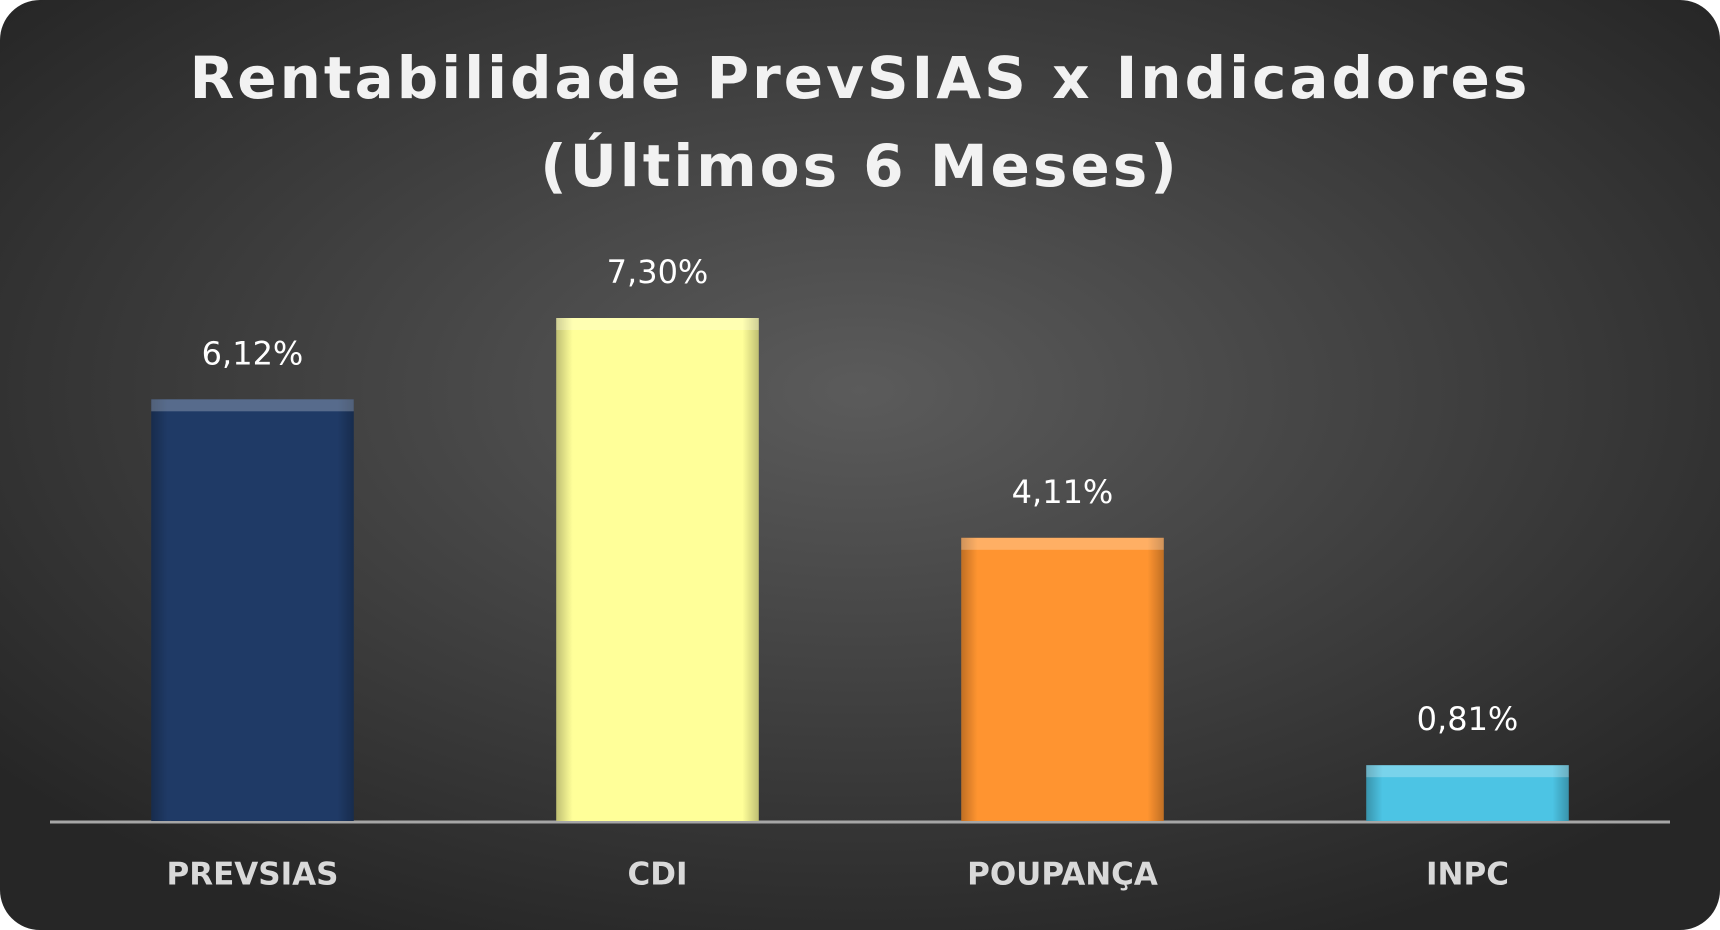 This screenshot has width=1720, height=930. What do you see at coordinates (253, 875) in the screenshot?
I see `x-tick-label: PREVSIAS` at bounding box center [253, 875].